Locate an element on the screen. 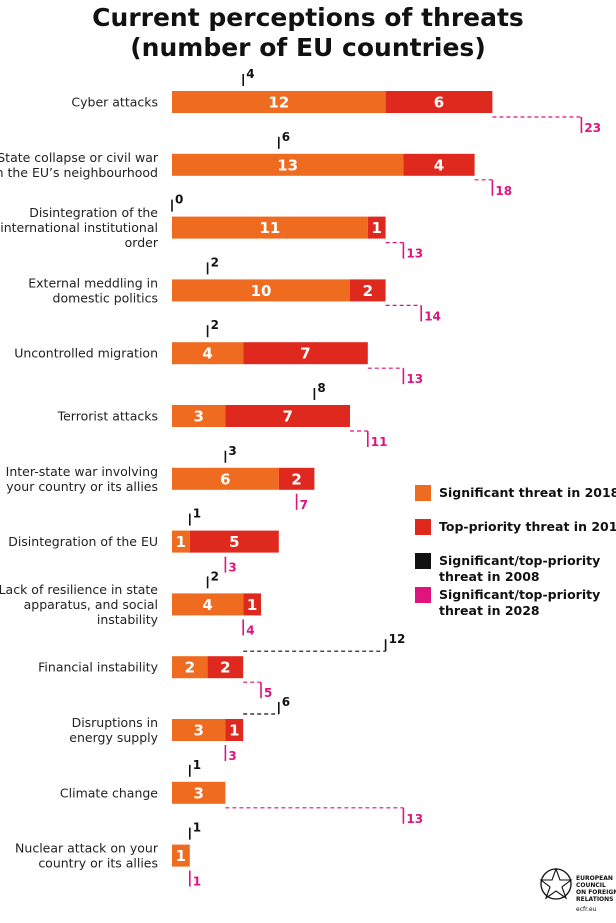  logo-text: EUROPEAN is located at coordinates (594, 878).